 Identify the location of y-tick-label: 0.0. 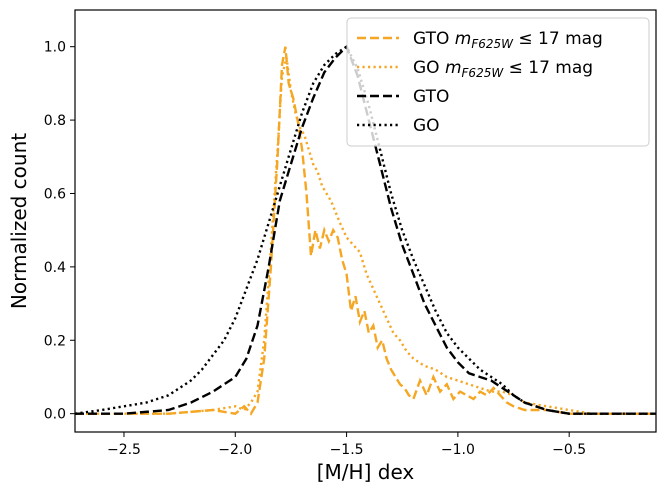
(55, 415).